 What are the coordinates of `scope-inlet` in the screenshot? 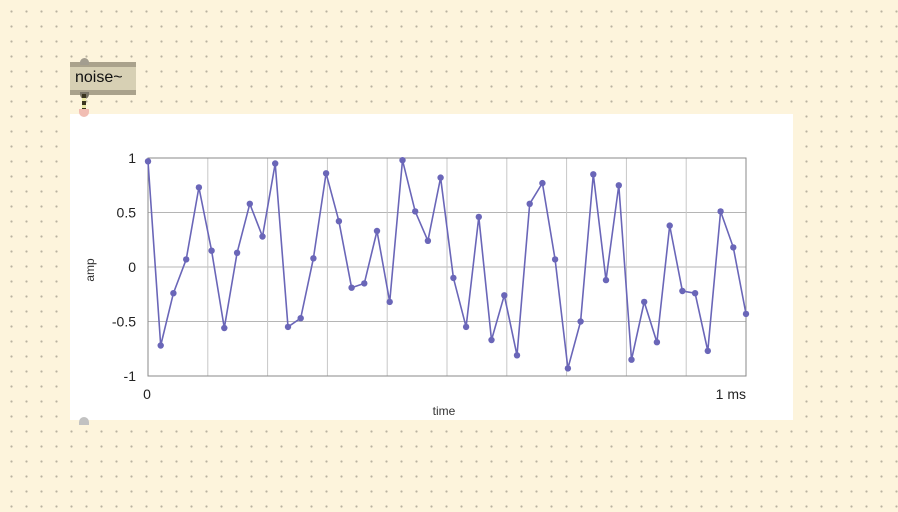 It's located at (84, 113).